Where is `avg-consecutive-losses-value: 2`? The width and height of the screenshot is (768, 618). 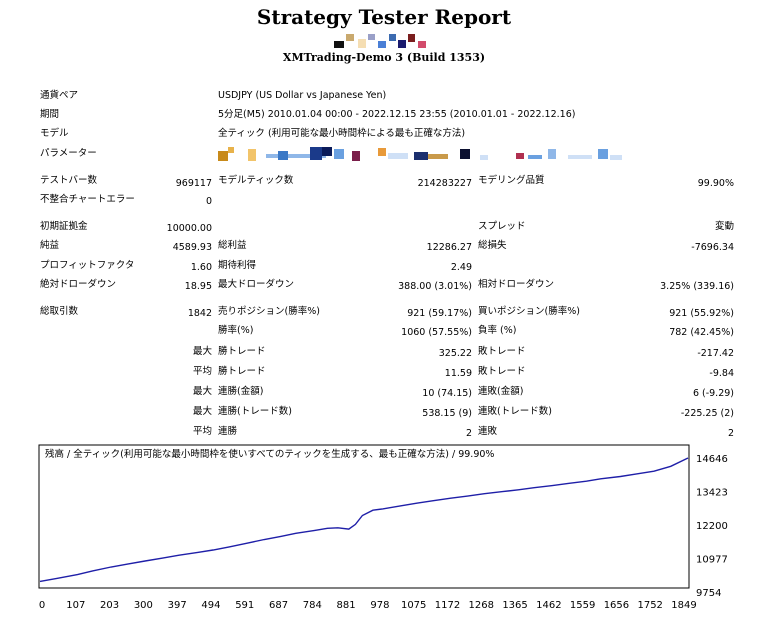
avg-consecutive-losses-value: 2 is located at coordinates (730, 433).